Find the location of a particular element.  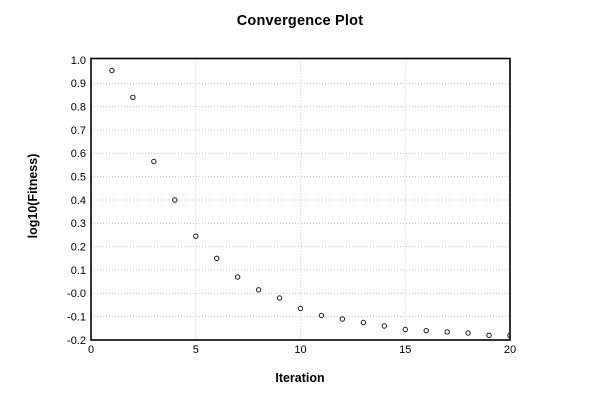

x-tick-labels: 0 5 10 15 20 is located at coordinates (302, 350).